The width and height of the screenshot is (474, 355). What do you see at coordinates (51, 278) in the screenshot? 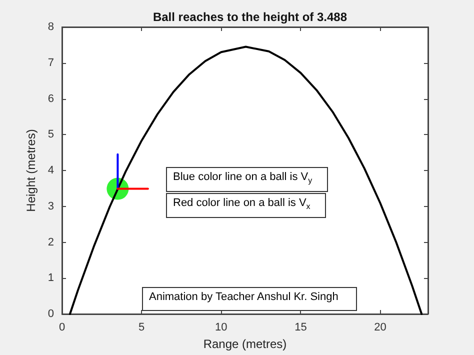
I see `y-tick-label: 1` at bounding box center [51, 278].